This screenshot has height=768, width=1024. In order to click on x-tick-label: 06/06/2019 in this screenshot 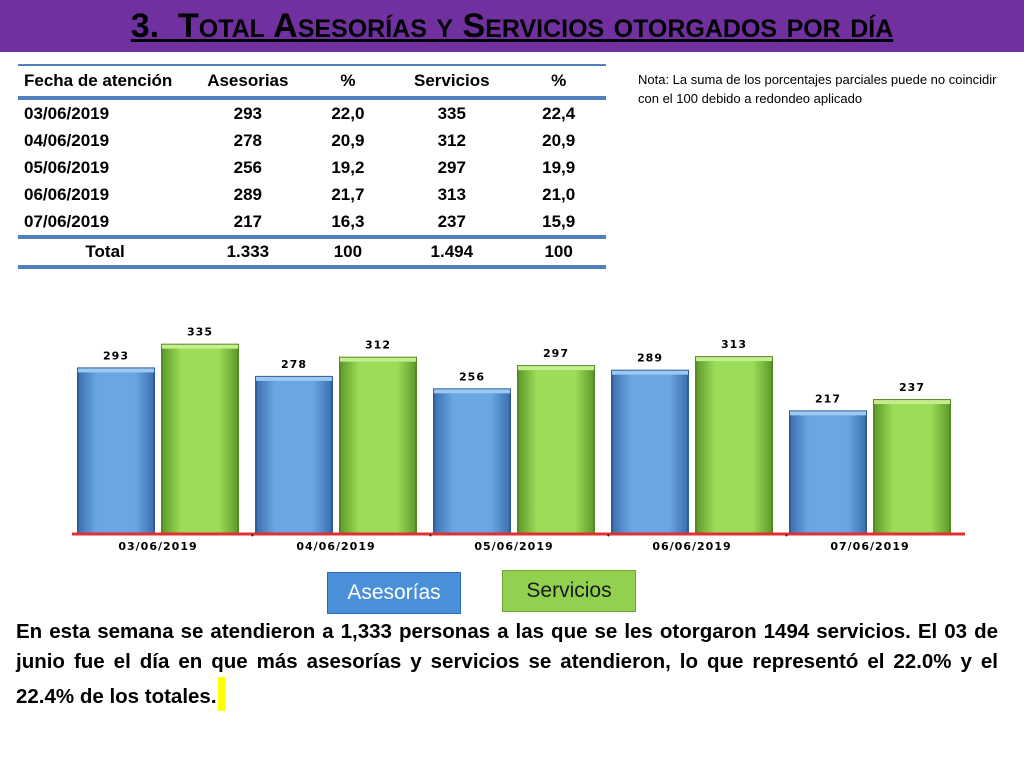, I will do `click(691, 546)`.